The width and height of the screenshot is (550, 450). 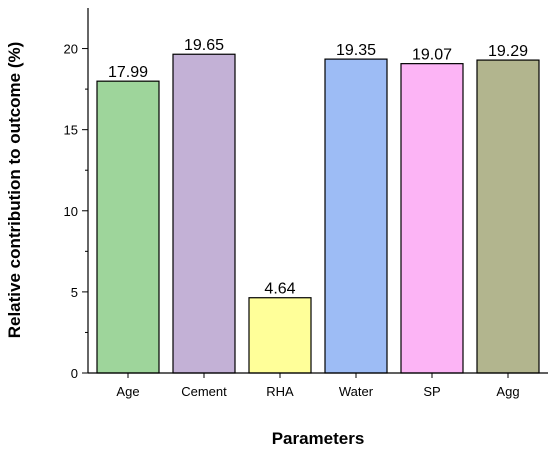 What do you see at coordinates (280, 335) in the screenshot?
I see `bar-rha` at bounding box center [280, 335].